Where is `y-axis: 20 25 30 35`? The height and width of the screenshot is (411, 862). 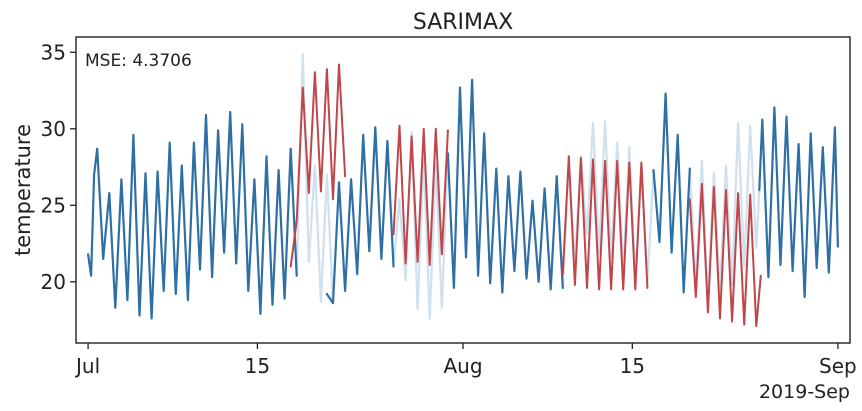 y-axis: 20 25 30 35 is located at coordinates (58, 167).